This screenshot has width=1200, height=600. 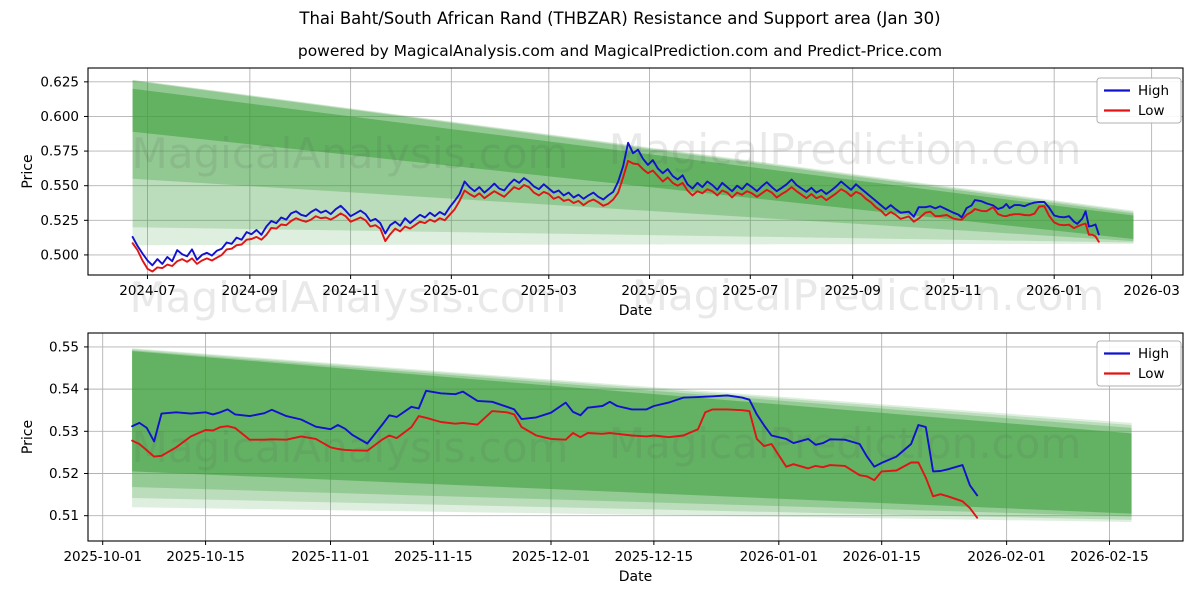 I want to click on y-tick-label: 0.55, so click(x=64, y=347).